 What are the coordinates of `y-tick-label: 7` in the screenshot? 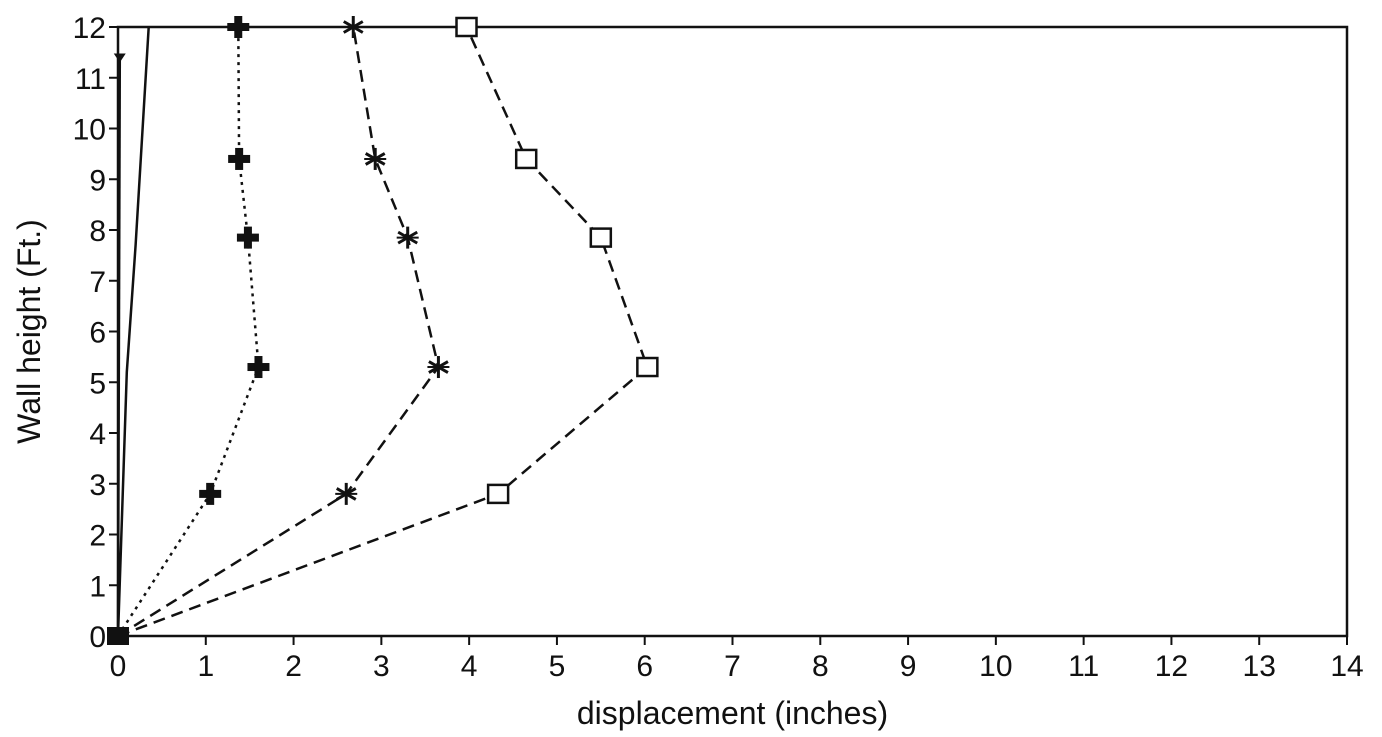 It's located at (97, 282).